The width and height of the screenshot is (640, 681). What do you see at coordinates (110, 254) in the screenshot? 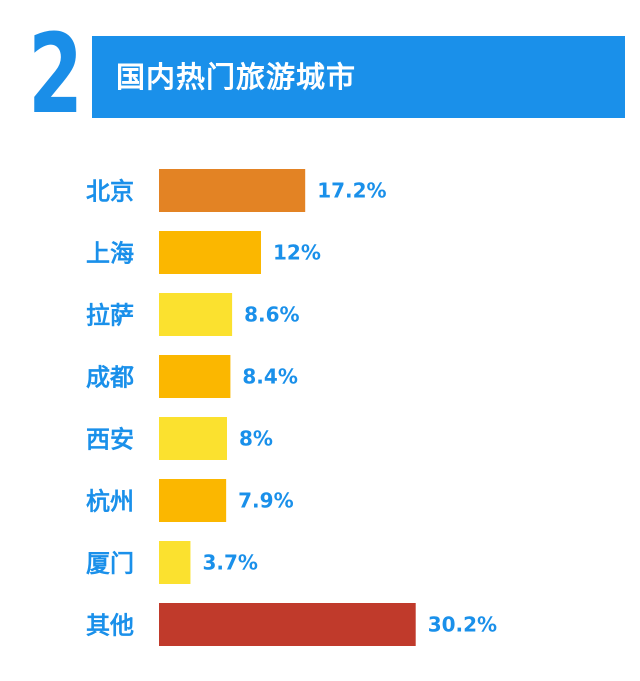
I see `category-label: 上海` at bounding box center [110, 254].